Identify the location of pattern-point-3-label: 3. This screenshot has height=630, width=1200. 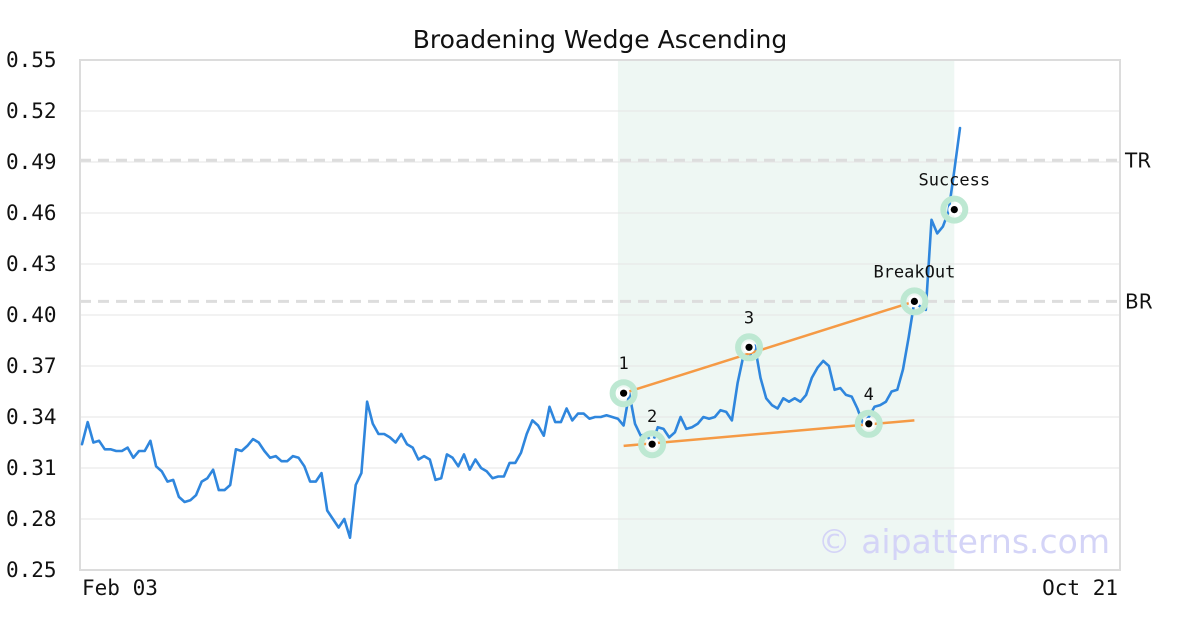
(749, 318).